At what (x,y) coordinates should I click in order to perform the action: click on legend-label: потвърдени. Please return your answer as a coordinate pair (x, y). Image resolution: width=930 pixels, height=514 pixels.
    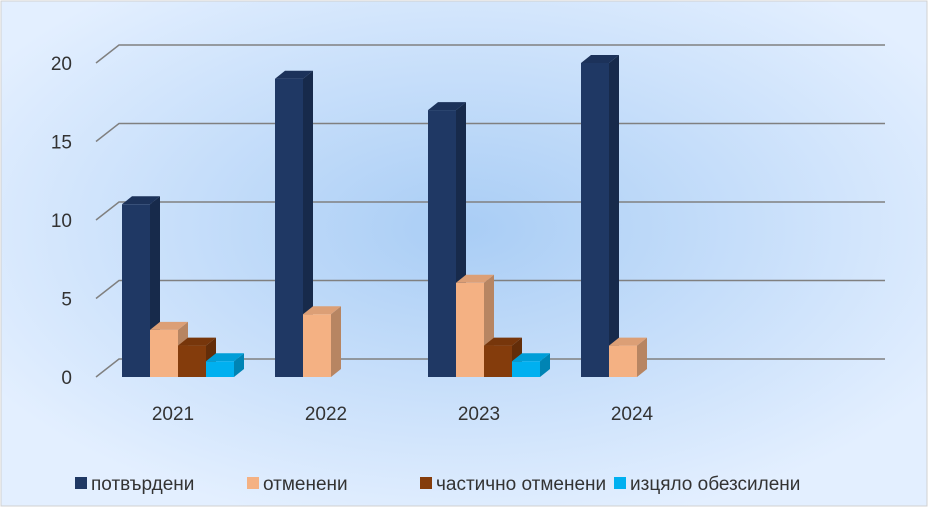
    Looking at the image, I should click on (142, 484).